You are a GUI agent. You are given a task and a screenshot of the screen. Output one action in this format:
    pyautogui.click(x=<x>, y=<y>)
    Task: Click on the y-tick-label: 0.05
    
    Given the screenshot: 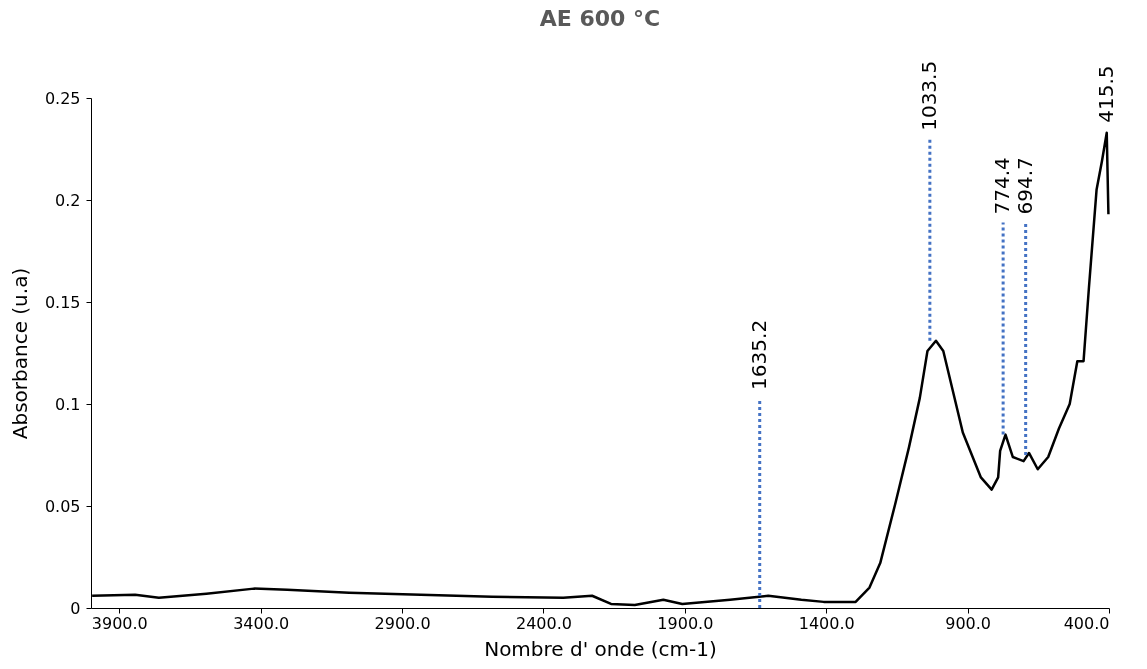 What is the action you would take?
    pyautogui.click(x=62, y=506)
    